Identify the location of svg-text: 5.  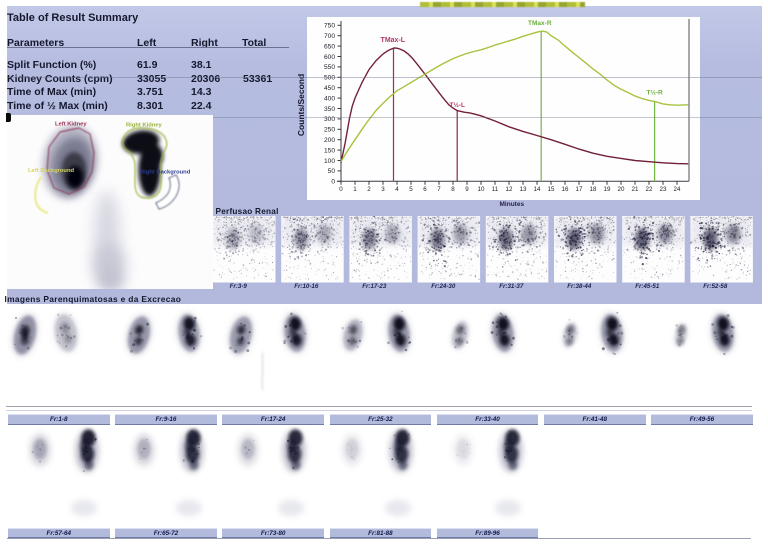
(411, 189).